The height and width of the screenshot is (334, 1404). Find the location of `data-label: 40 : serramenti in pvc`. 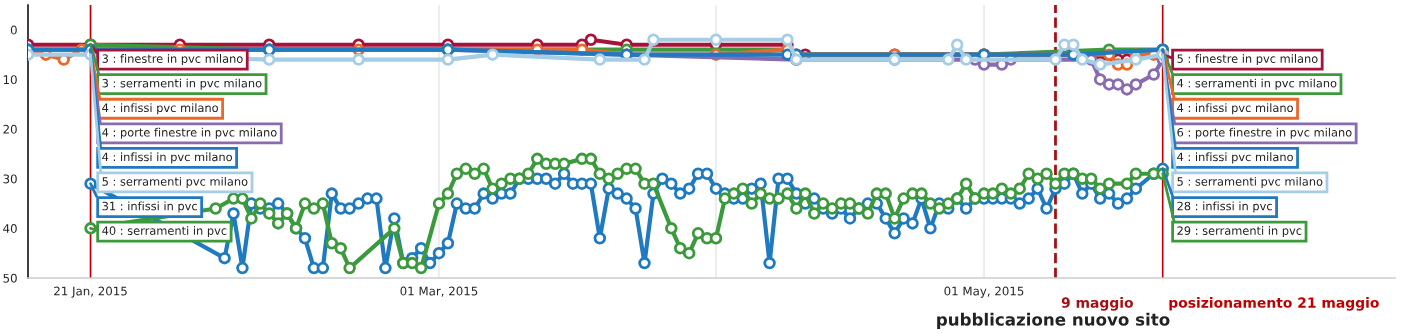

data-label: 40 : serramenti in pvc is located at coordinates (164, 232).